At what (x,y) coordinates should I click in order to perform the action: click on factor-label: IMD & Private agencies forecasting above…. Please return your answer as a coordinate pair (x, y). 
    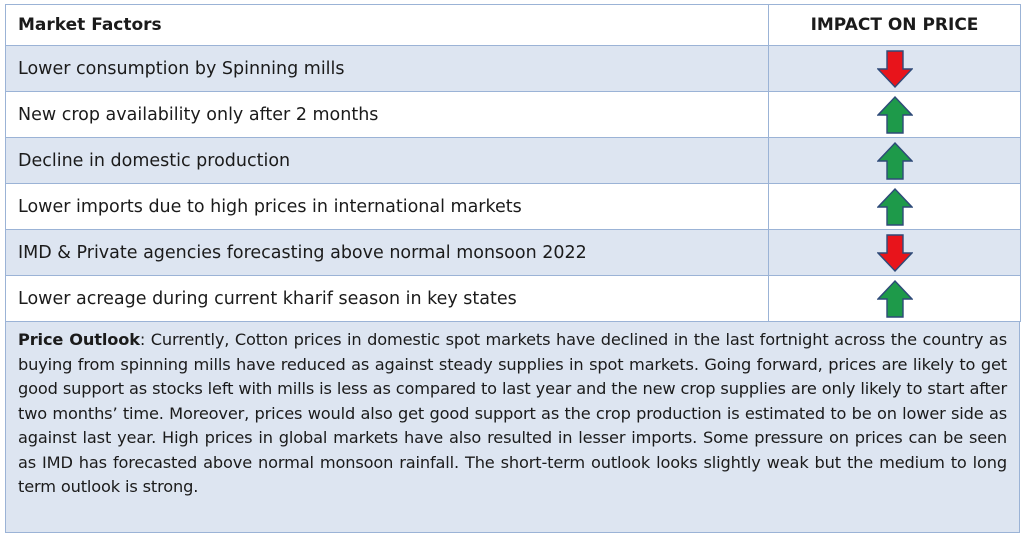
    Looking at the image, I should click on (387, 252).